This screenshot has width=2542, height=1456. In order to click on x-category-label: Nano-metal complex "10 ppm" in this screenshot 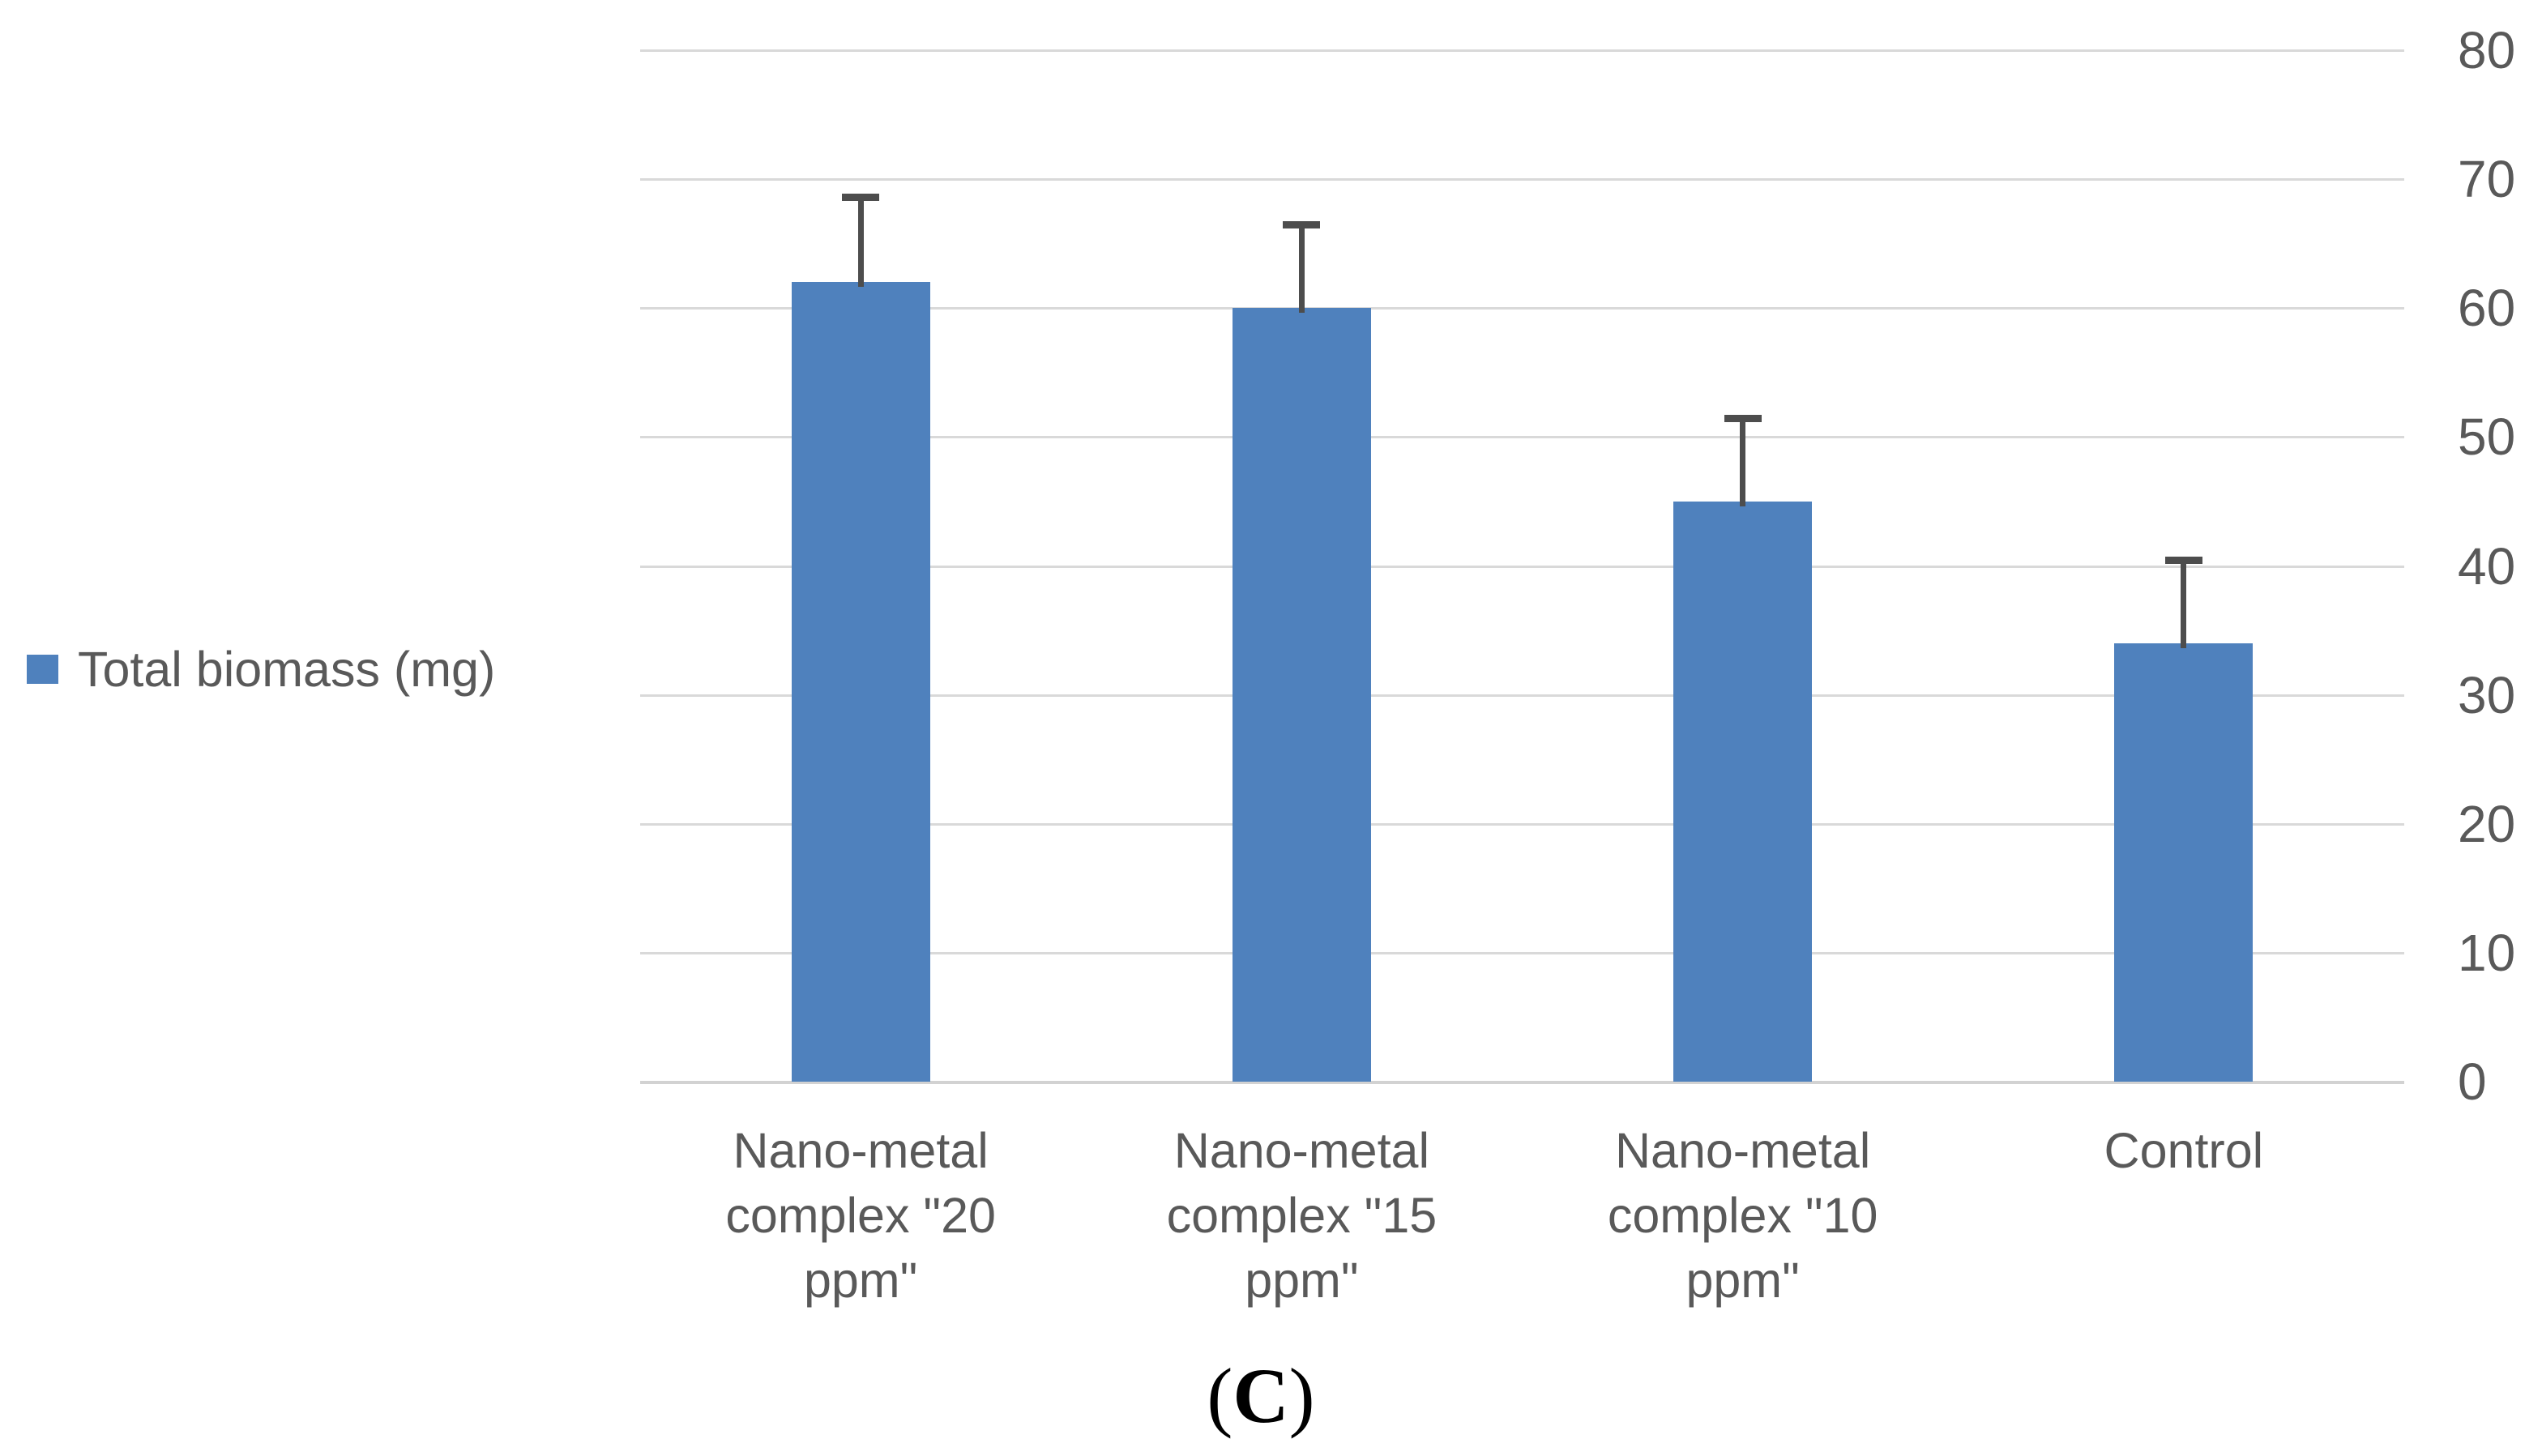, I will do `click(1743, 1215)`.